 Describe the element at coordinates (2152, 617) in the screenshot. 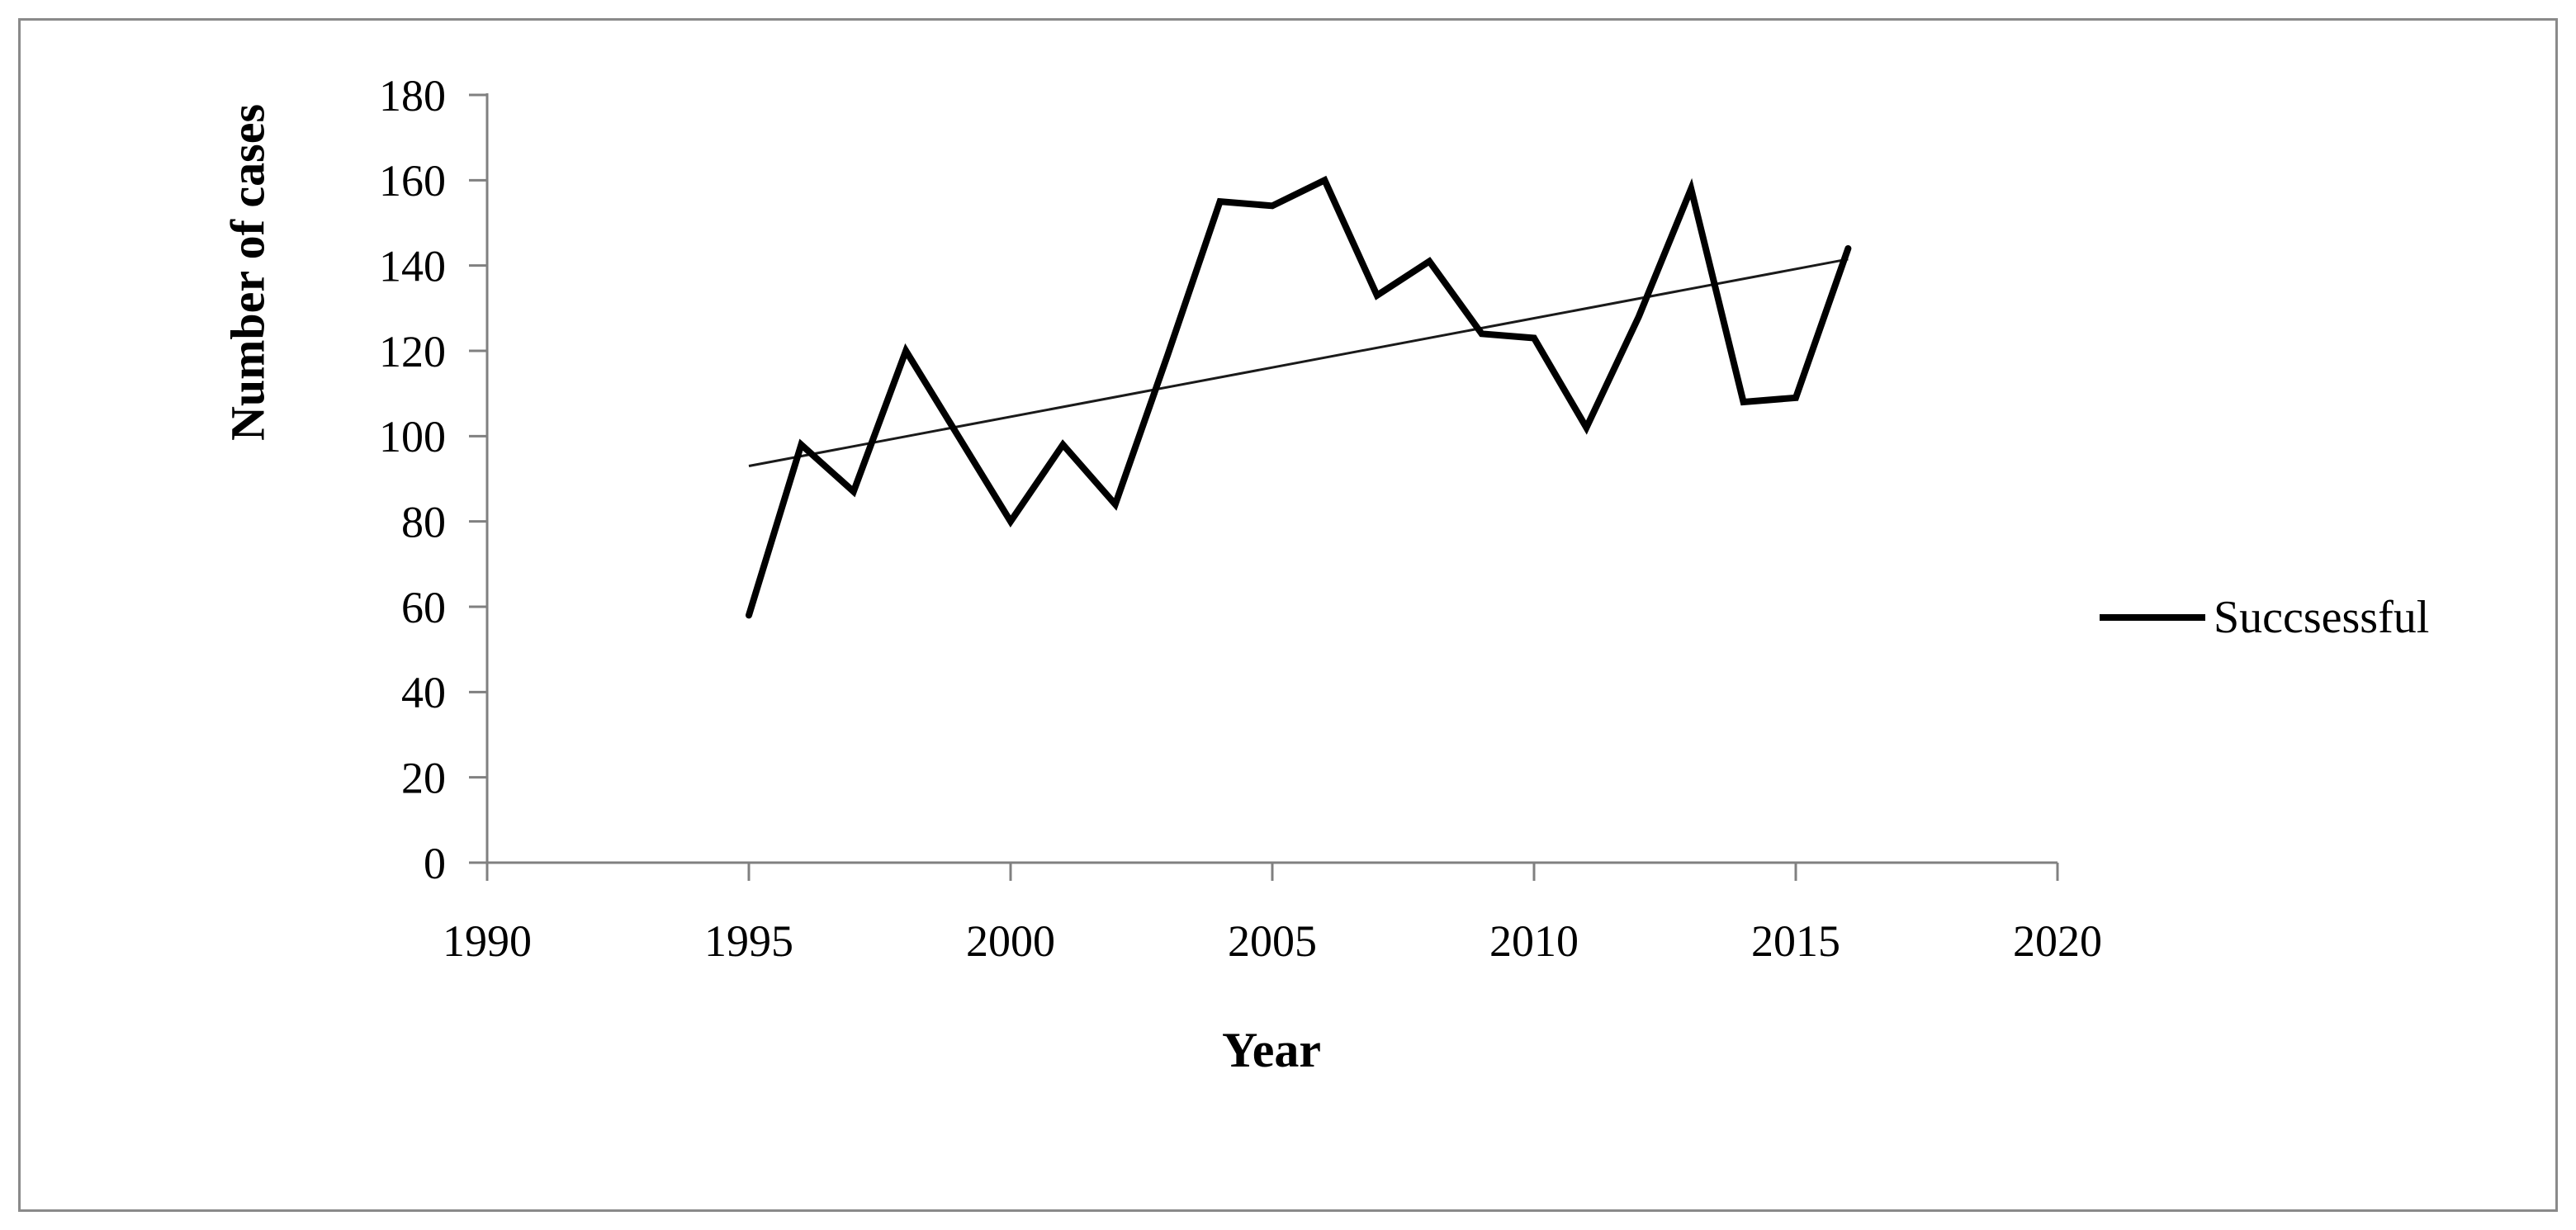

I see `legend-line-sample` at that location.